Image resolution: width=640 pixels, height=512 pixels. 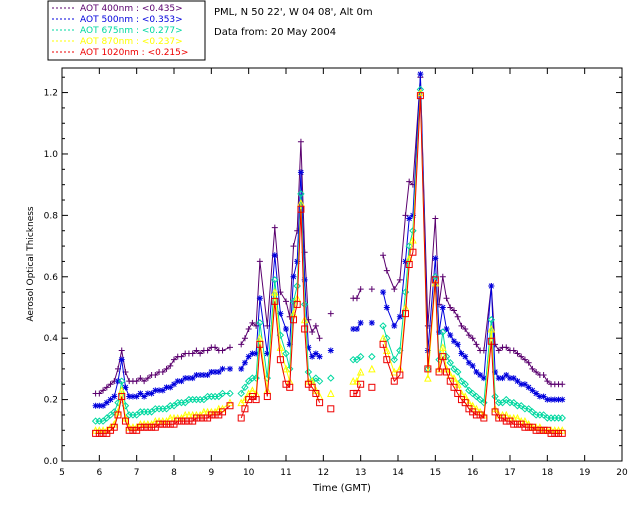 I want to click on x-tick-label: 6, so click(x=99, y=473).